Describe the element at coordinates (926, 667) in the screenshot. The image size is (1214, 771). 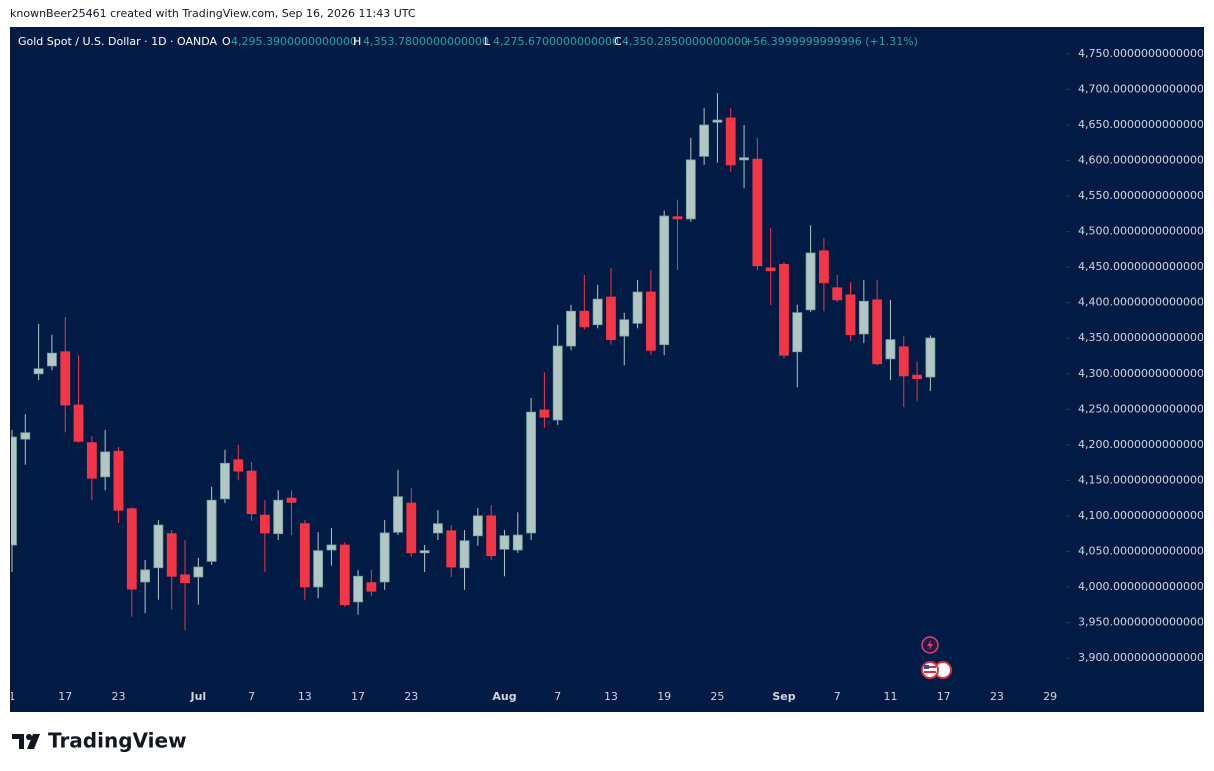
I see `flag-canton` at that location.